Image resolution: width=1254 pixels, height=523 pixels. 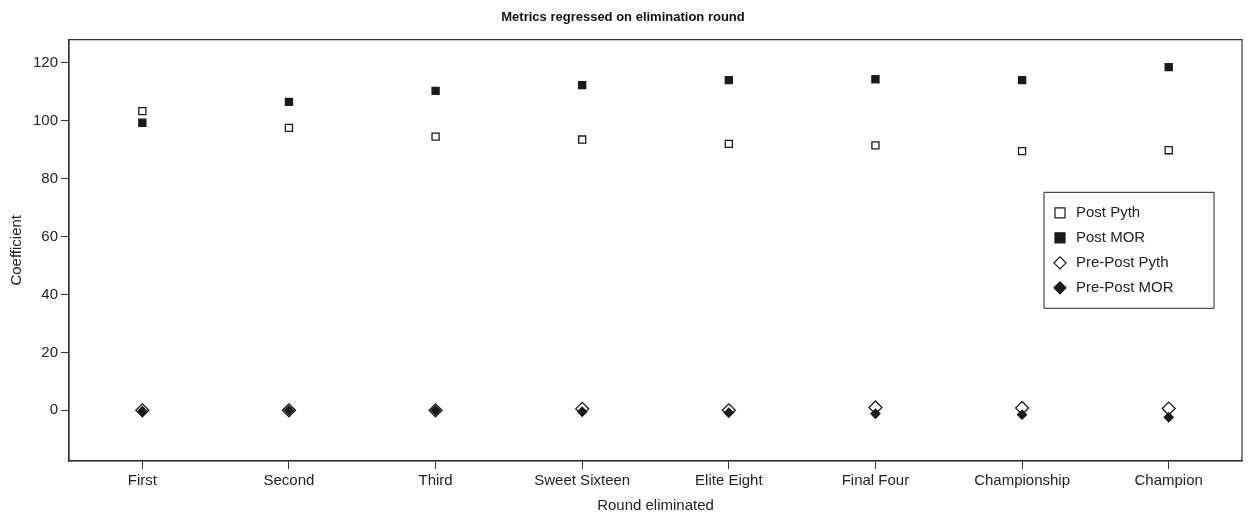 I want to click on y-tick-label: 60, so click(x=50, y=235).